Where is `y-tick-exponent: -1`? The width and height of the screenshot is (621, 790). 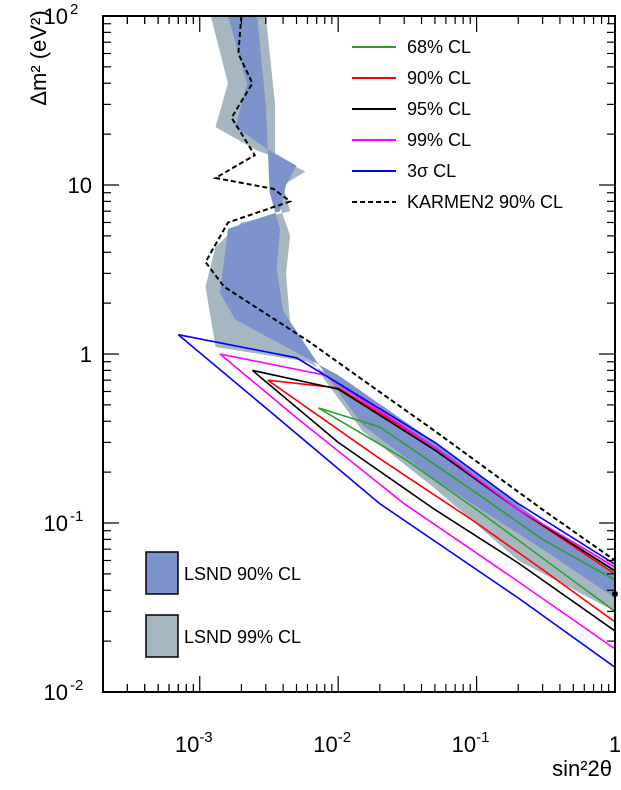
y-tick-exponent: -1 is located at coordinates (76, 516).